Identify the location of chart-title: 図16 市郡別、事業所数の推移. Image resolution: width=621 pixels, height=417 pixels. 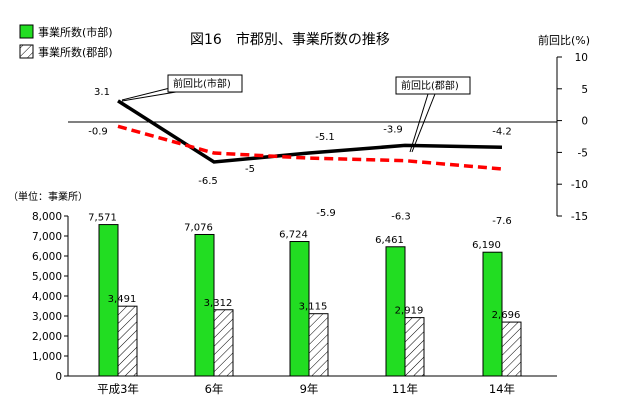
(290, 39).